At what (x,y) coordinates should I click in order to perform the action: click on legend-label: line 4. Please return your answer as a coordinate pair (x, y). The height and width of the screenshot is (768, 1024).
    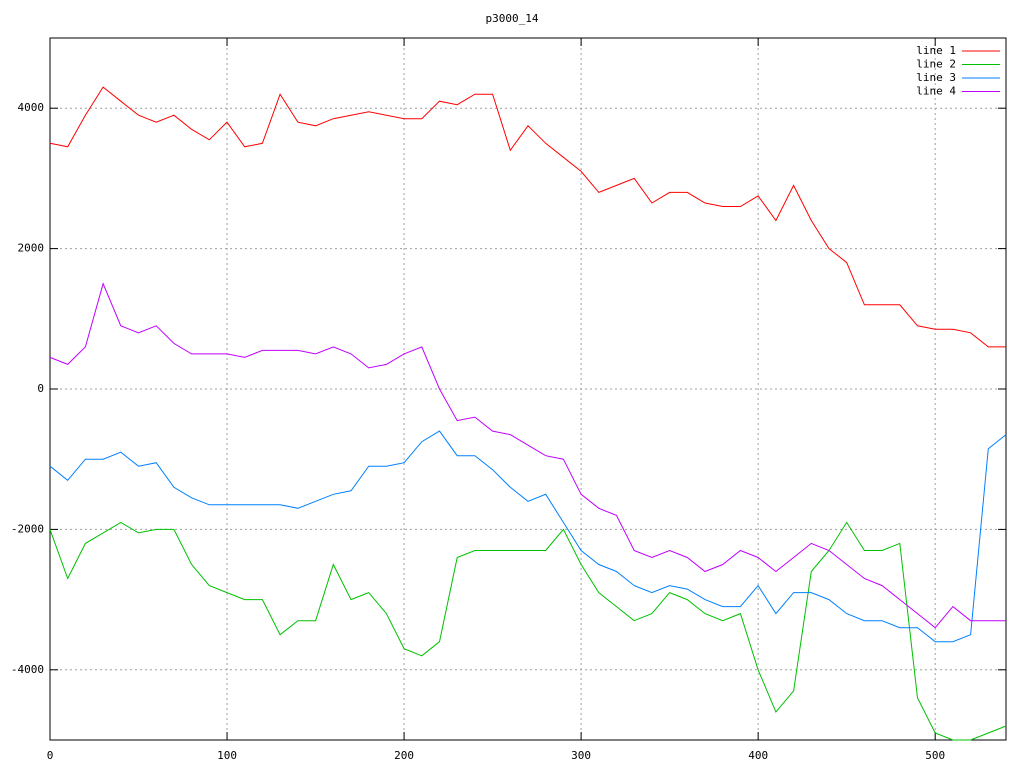
    Looking at the image, I should click on (936, 91).